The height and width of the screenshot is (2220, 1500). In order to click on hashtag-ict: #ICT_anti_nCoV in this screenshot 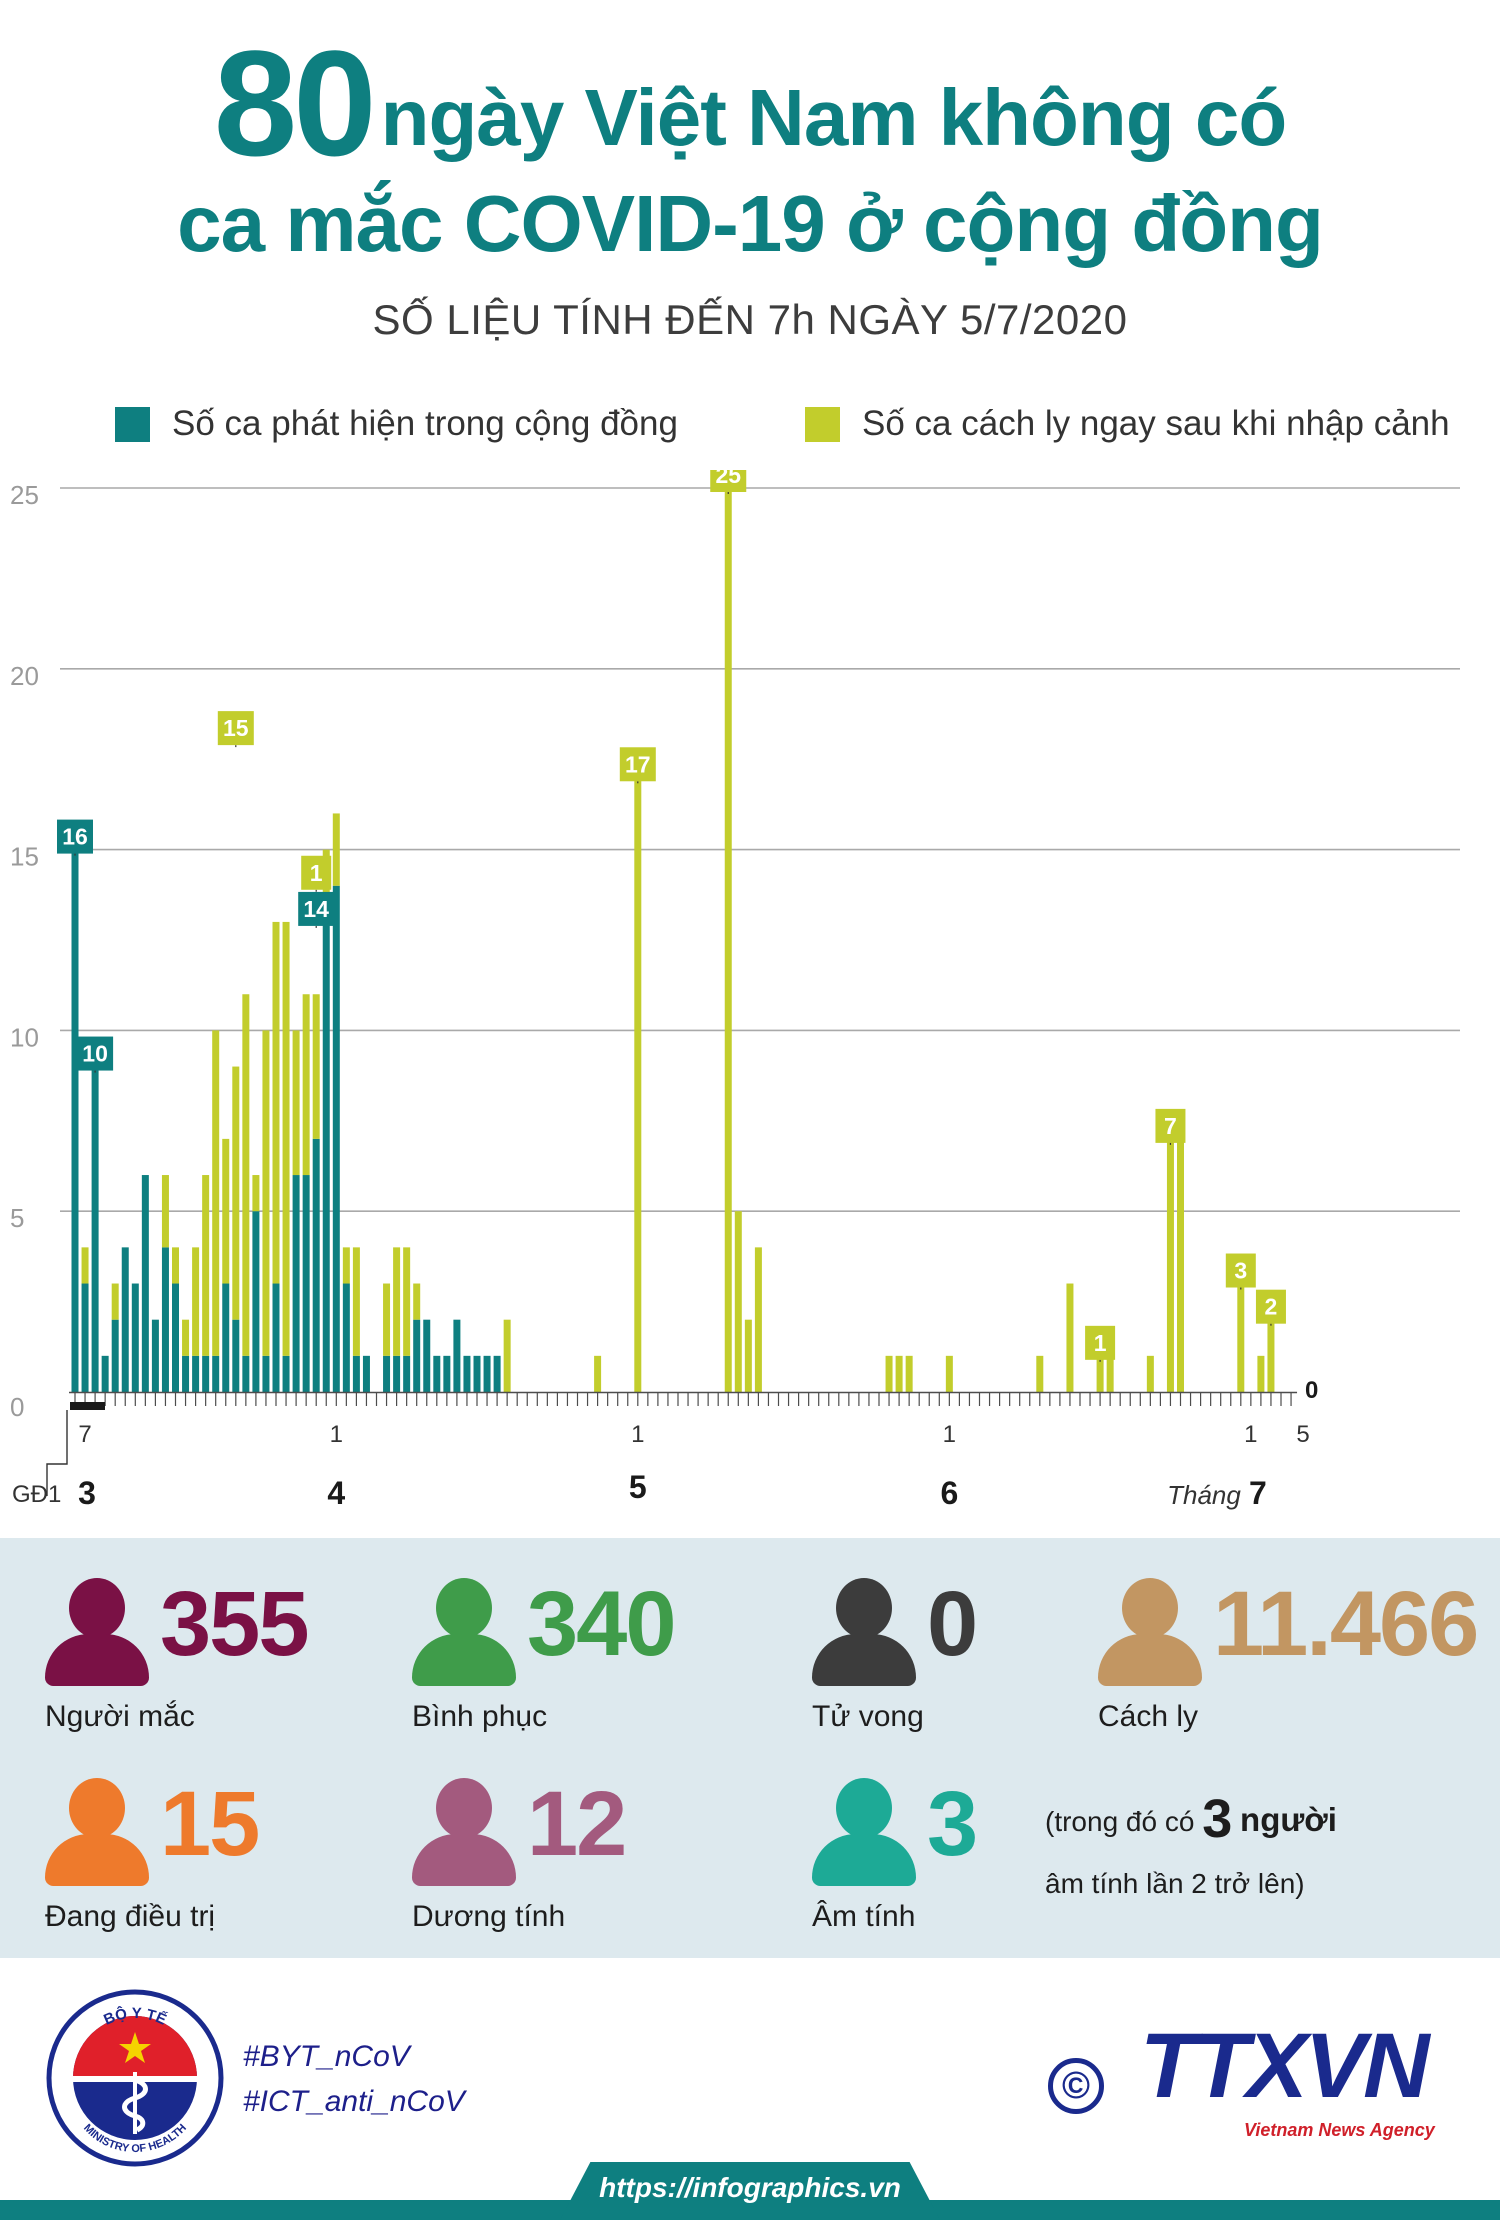, I will do `click(354, 2101)`.